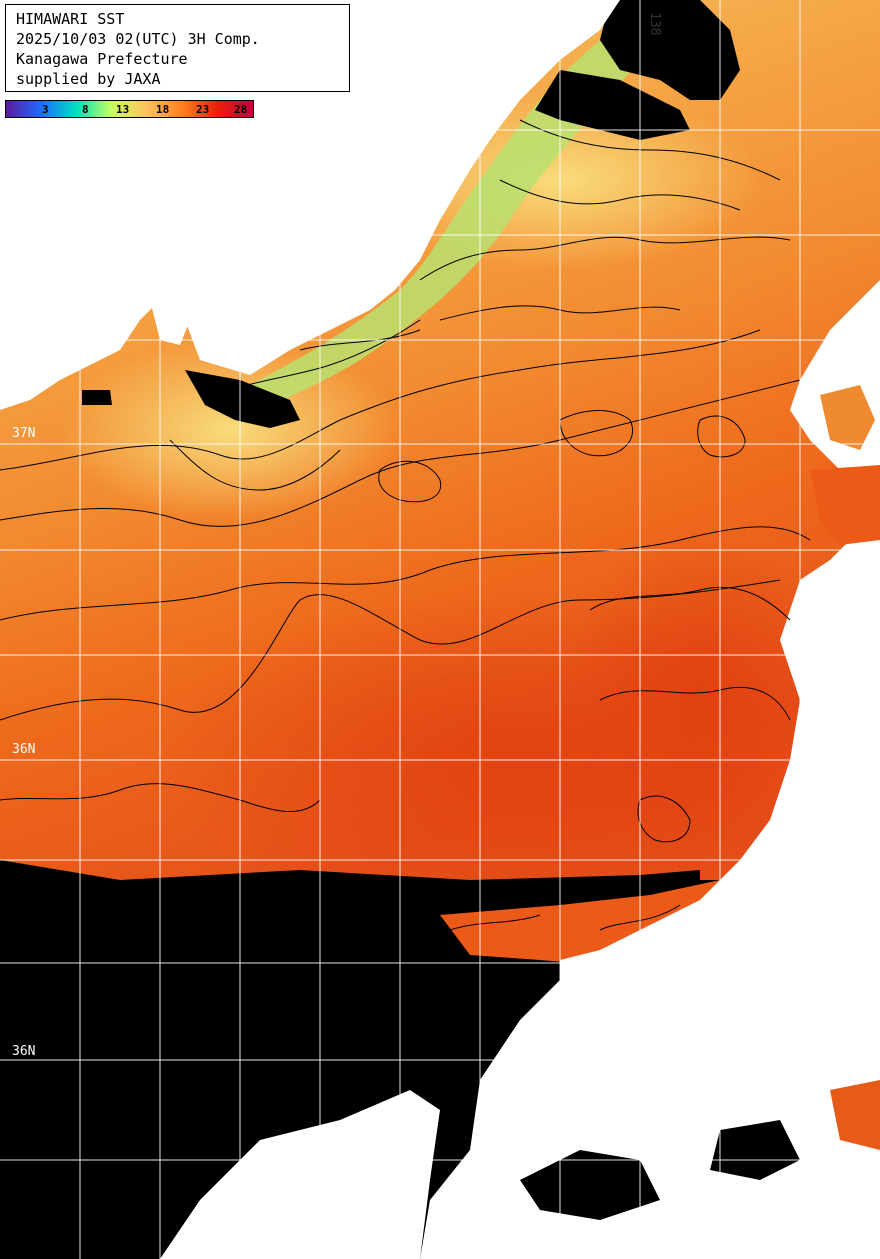  What do you see at coordinates (85, 109) in the screenshot?
I see `colorbar-tick: 8` at bounding box center [85, 109].